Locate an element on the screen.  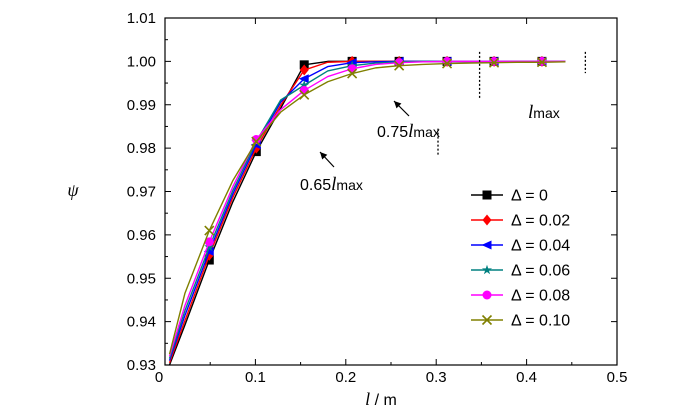
y-tick-label: 0.99 is located at coordinates (141, 105).